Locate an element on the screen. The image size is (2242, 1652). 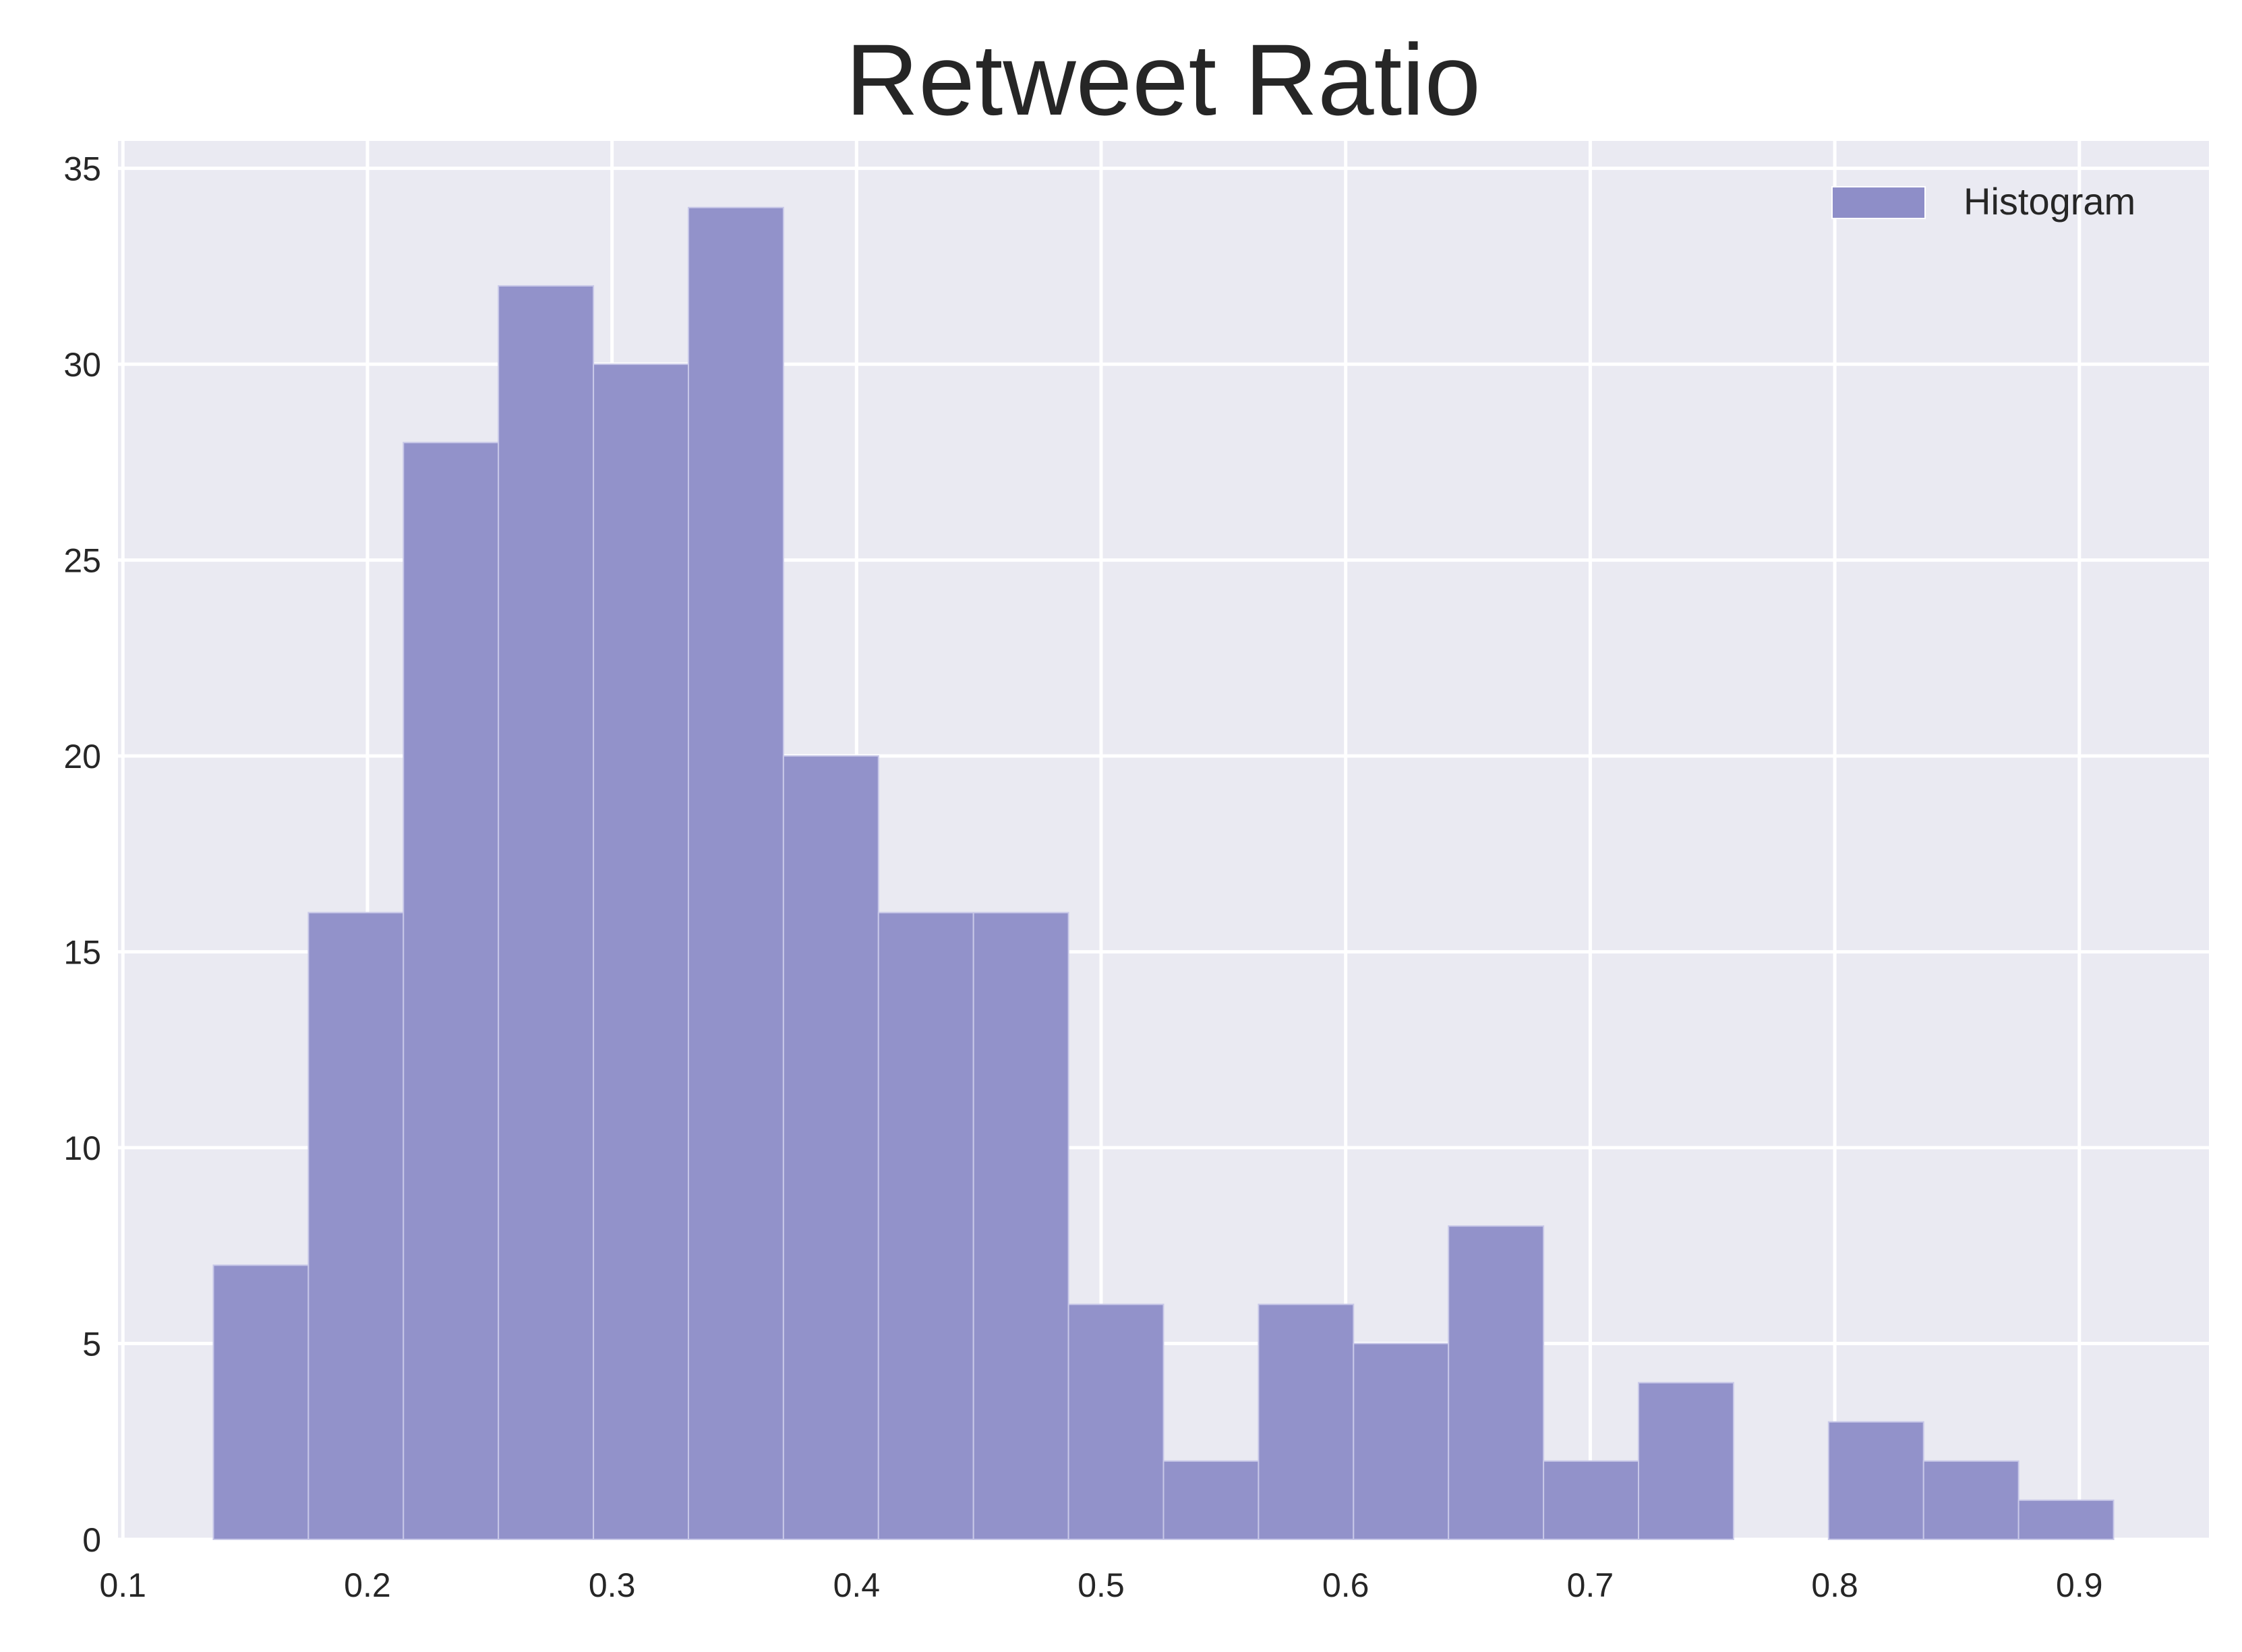
legend: Histogram is located at coordinates (1983, 201).